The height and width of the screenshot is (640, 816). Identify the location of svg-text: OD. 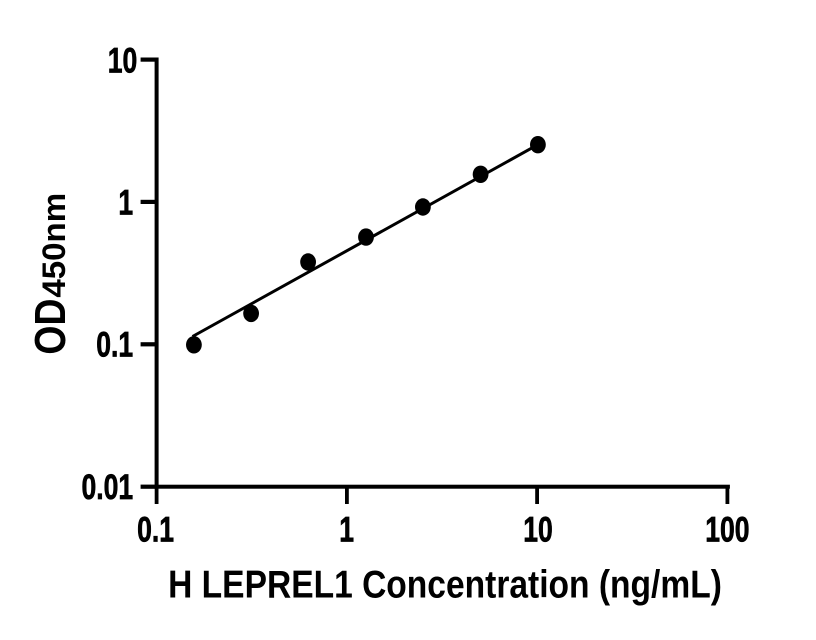
(49, 327).